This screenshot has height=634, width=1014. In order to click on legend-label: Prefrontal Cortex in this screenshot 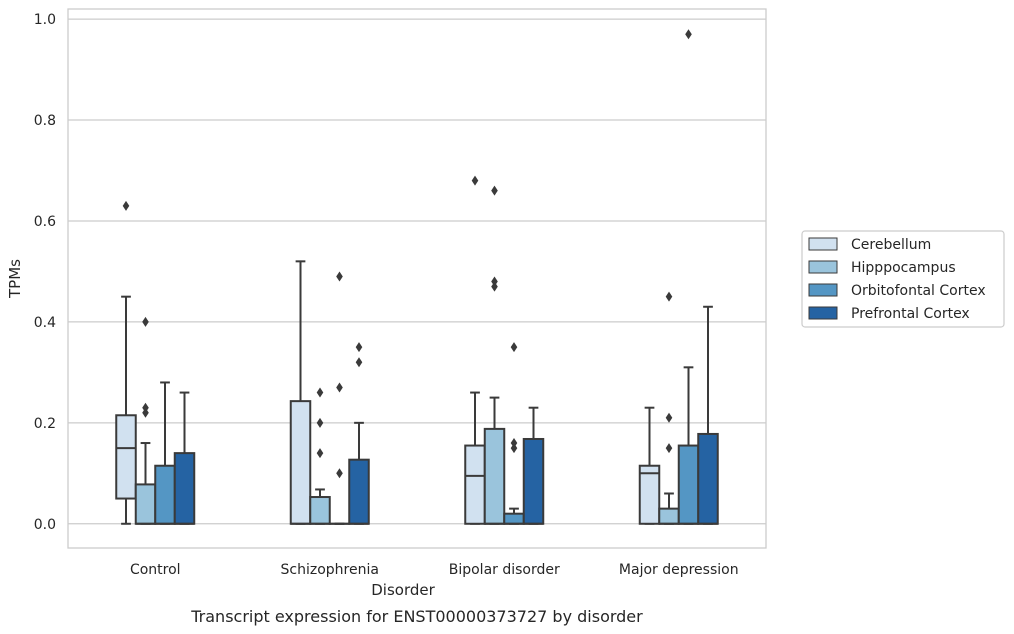, I will do `click(910, 314)`.